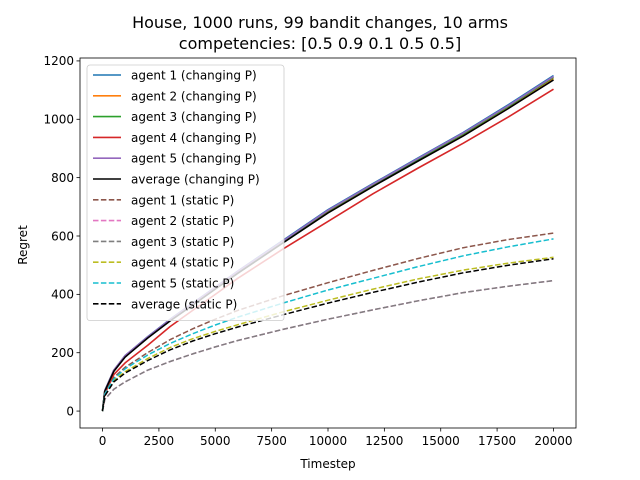 This screenshot has width=640, height=480. Describe the element at coordinates (215, 441) in the screenshot. I see `x-tick-label: 5000` at that location.